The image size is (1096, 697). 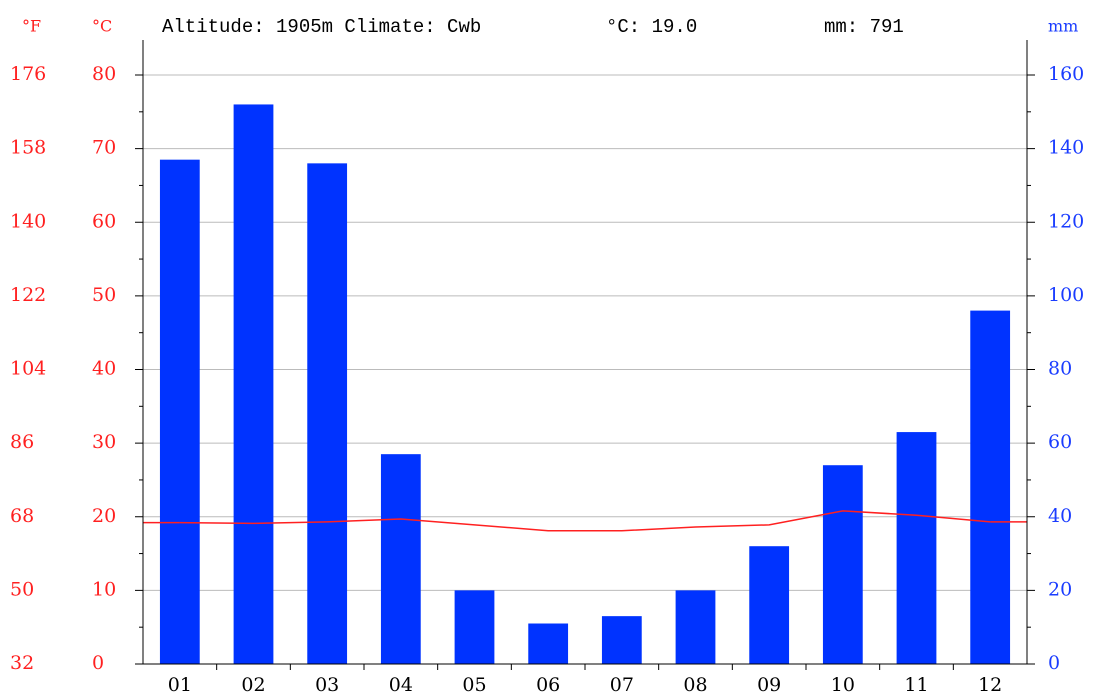 What do you see at coordinates (327, 685) in the screenshot?
I see `x-tick-label: 03` at bounding box center [327, 685].